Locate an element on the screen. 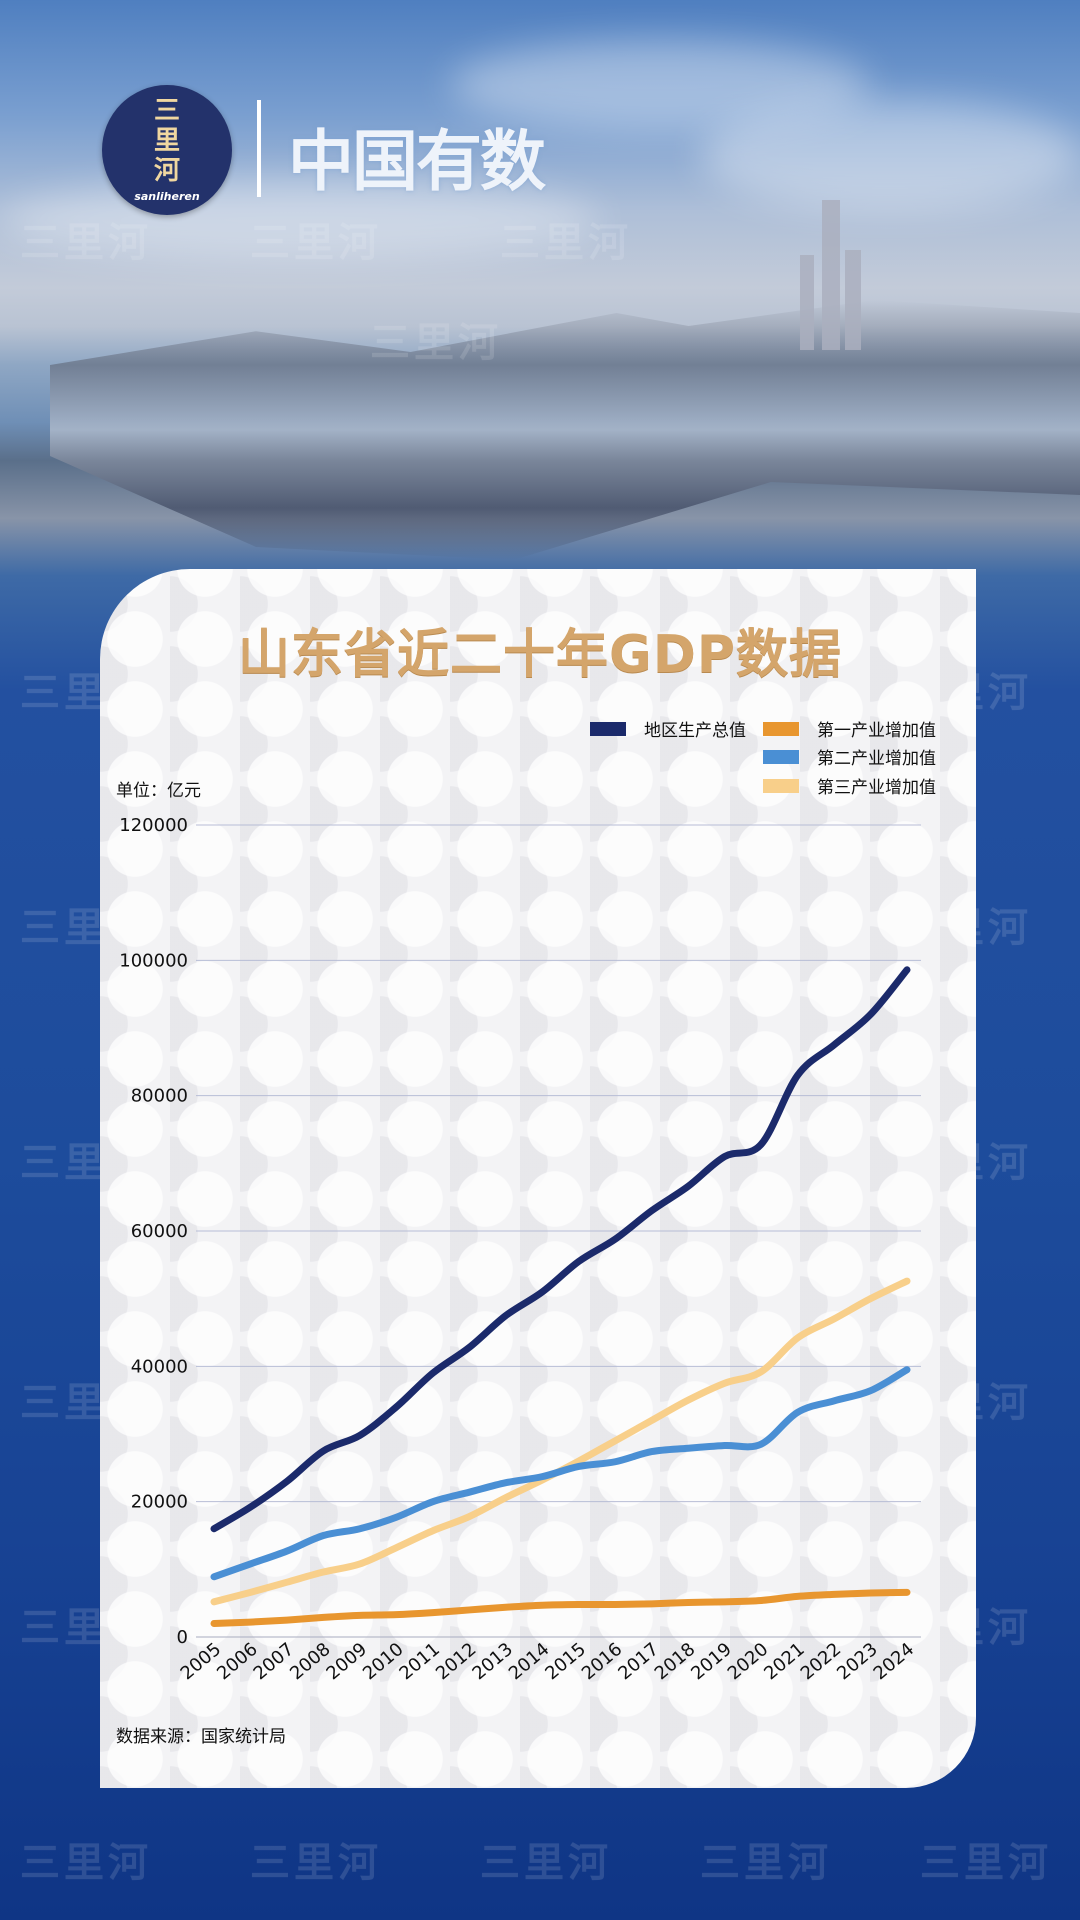 The image size is (1080, 1920). legend-tertiary: 第三产业增加值 is located at coordinates (849, 785).